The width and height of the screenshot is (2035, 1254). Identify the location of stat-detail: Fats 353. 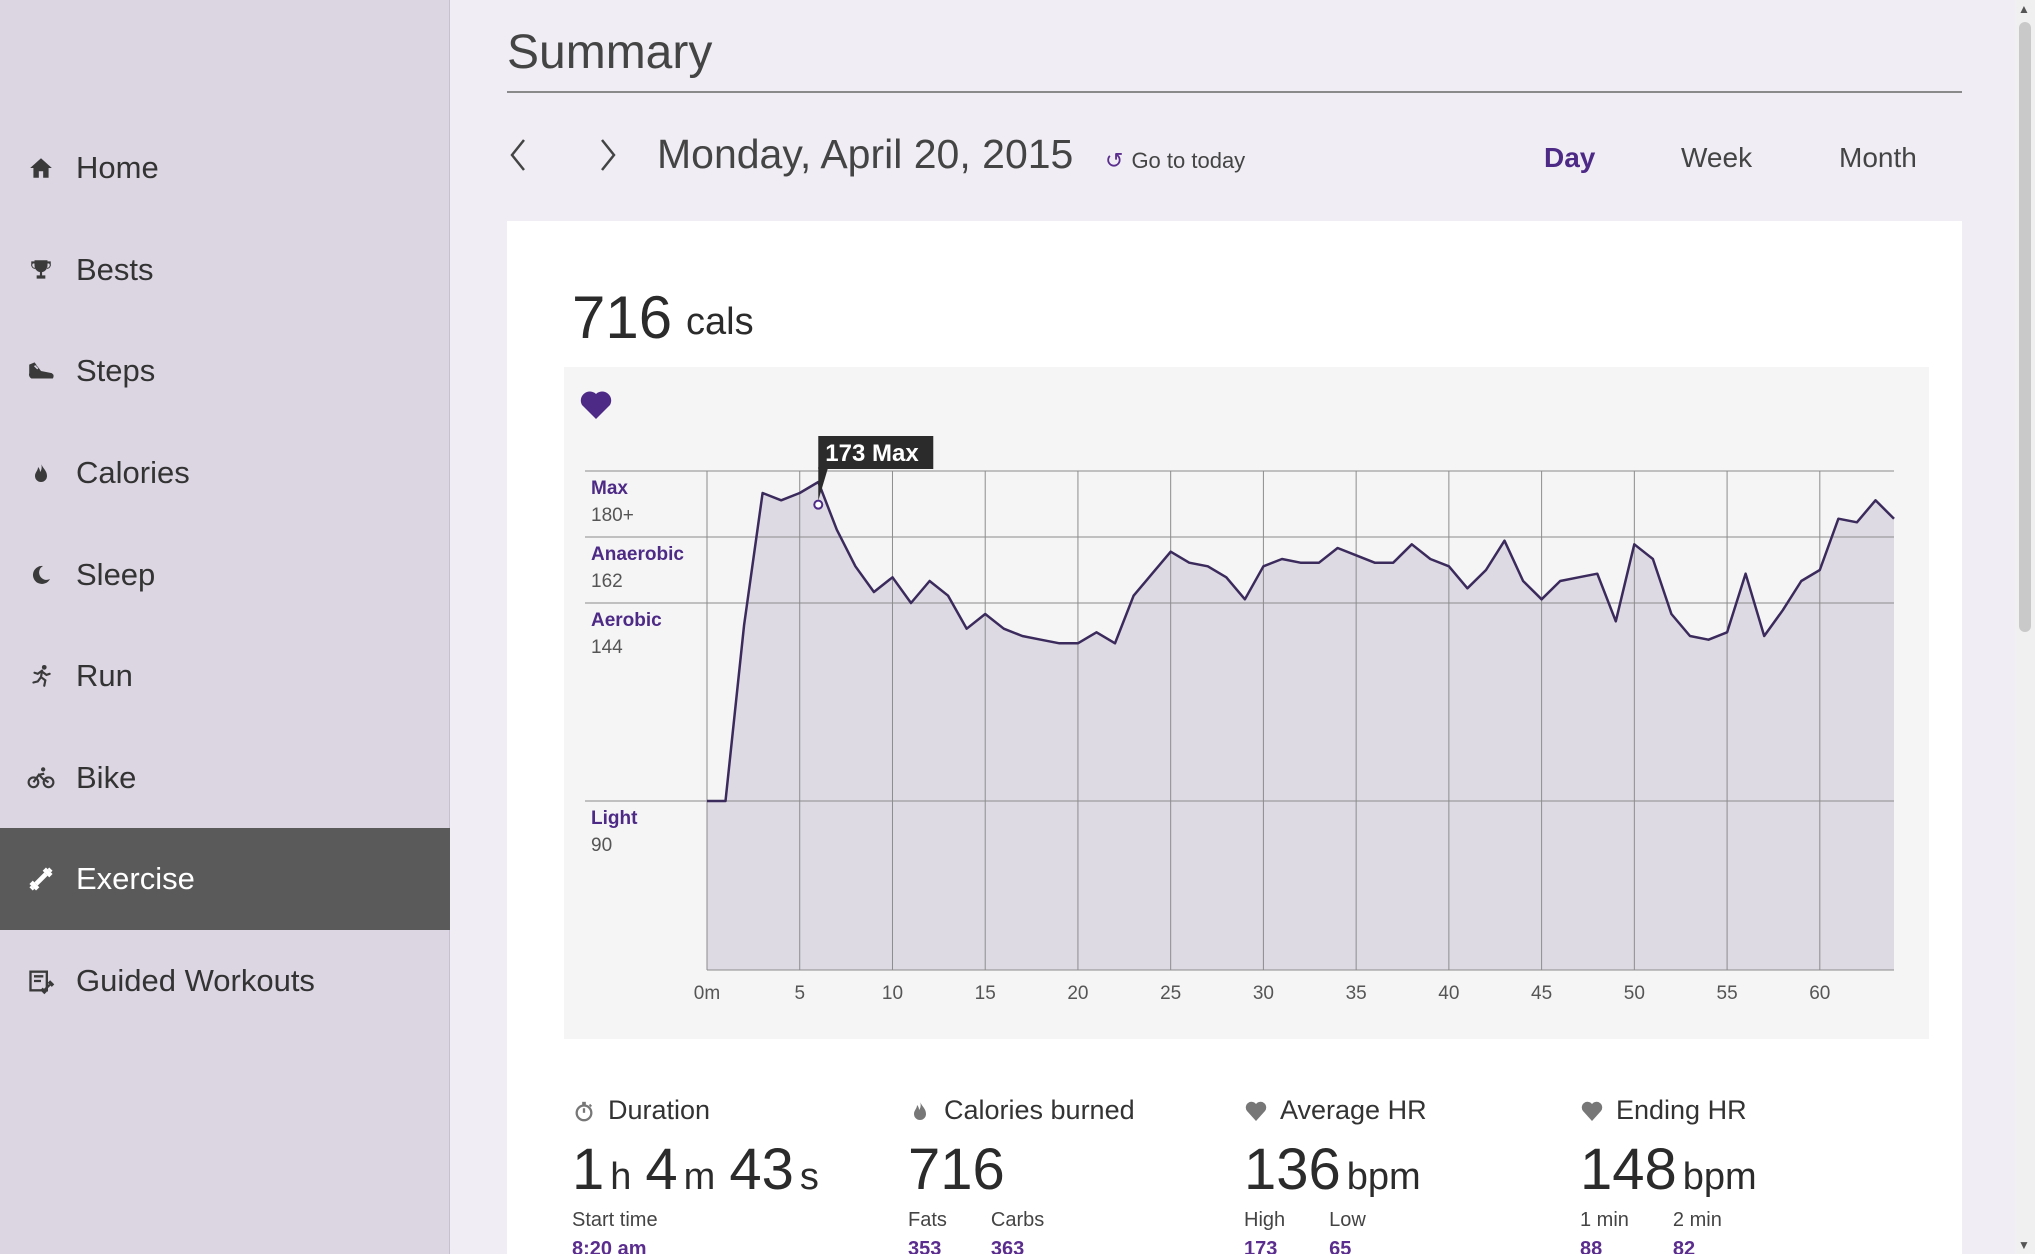
(927, 1231).